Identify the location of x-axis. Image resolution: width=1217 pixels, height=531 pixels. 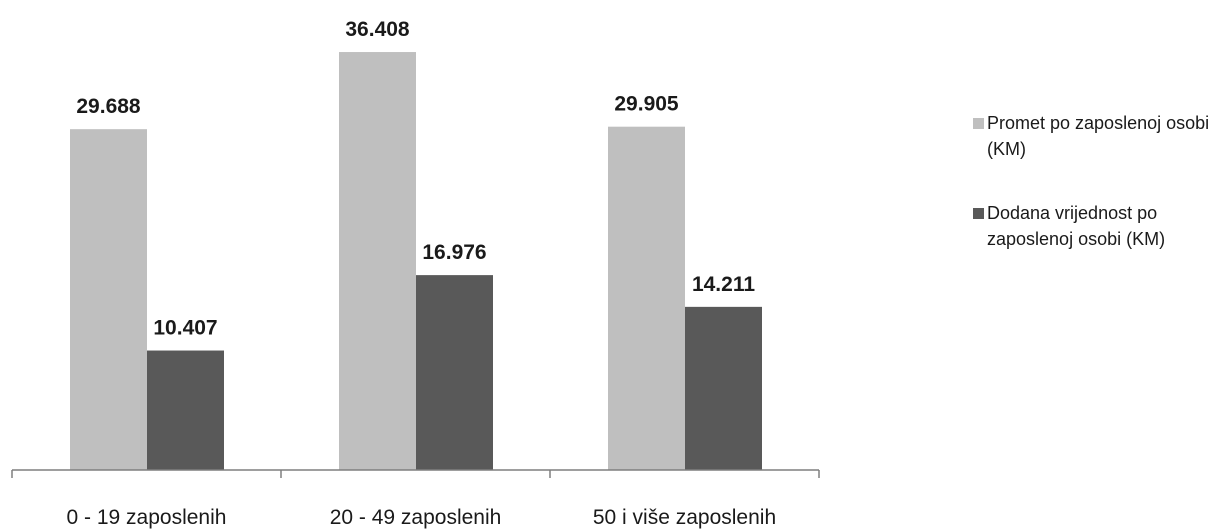
(415, 473).